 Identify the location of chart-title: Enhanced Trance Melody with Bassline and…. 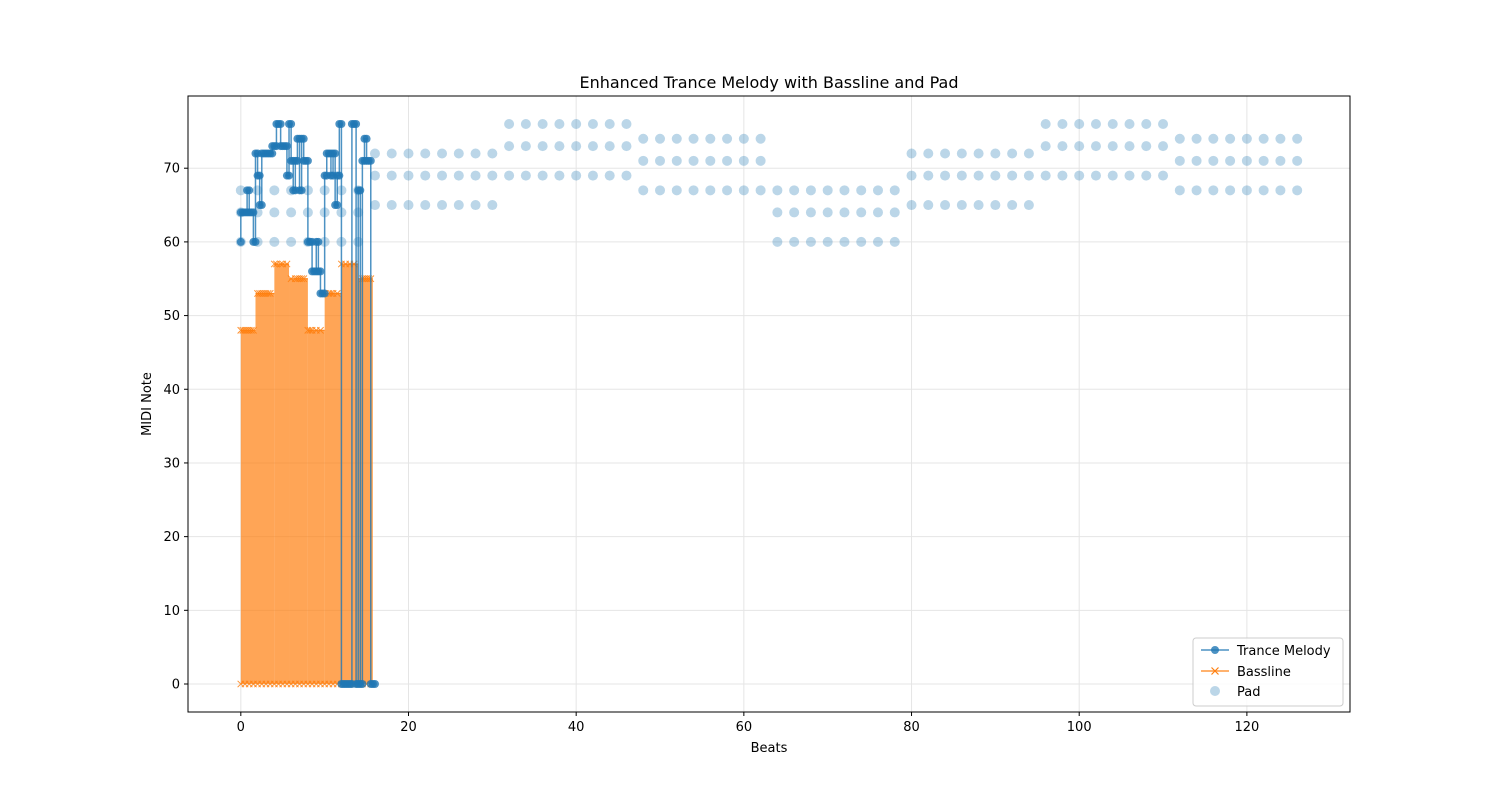
(768, 82).